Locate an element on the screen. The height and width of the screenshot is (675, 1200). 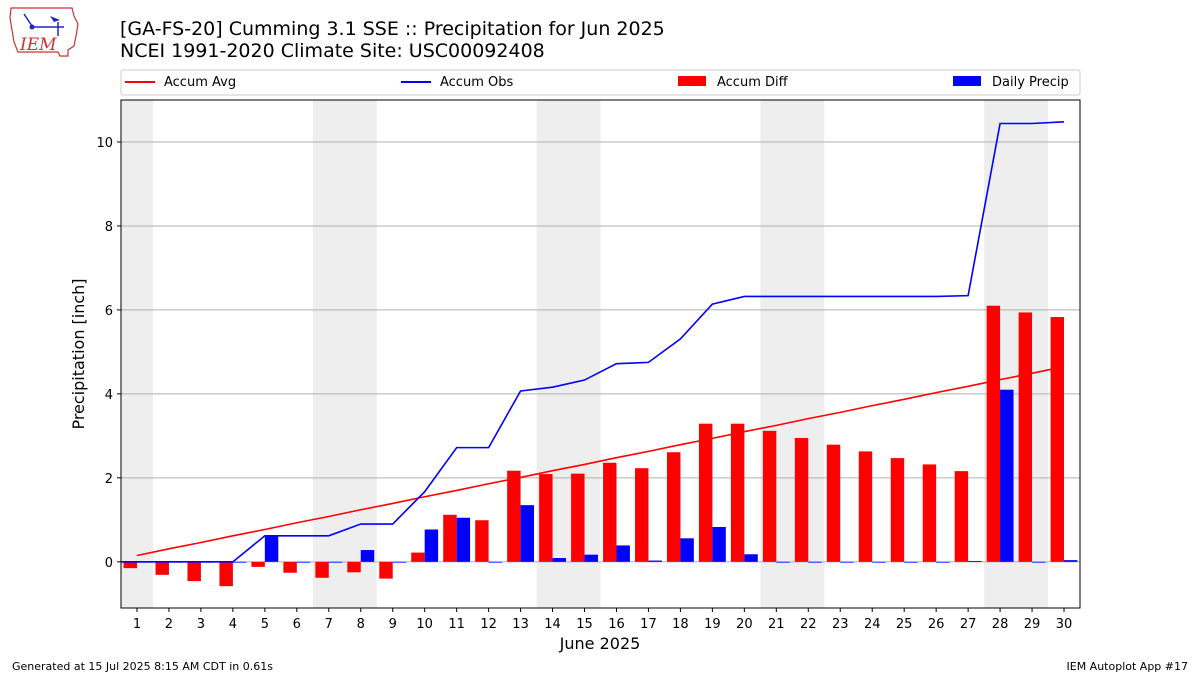
x-tick-label: 11 is located at coordinates (456, 624).